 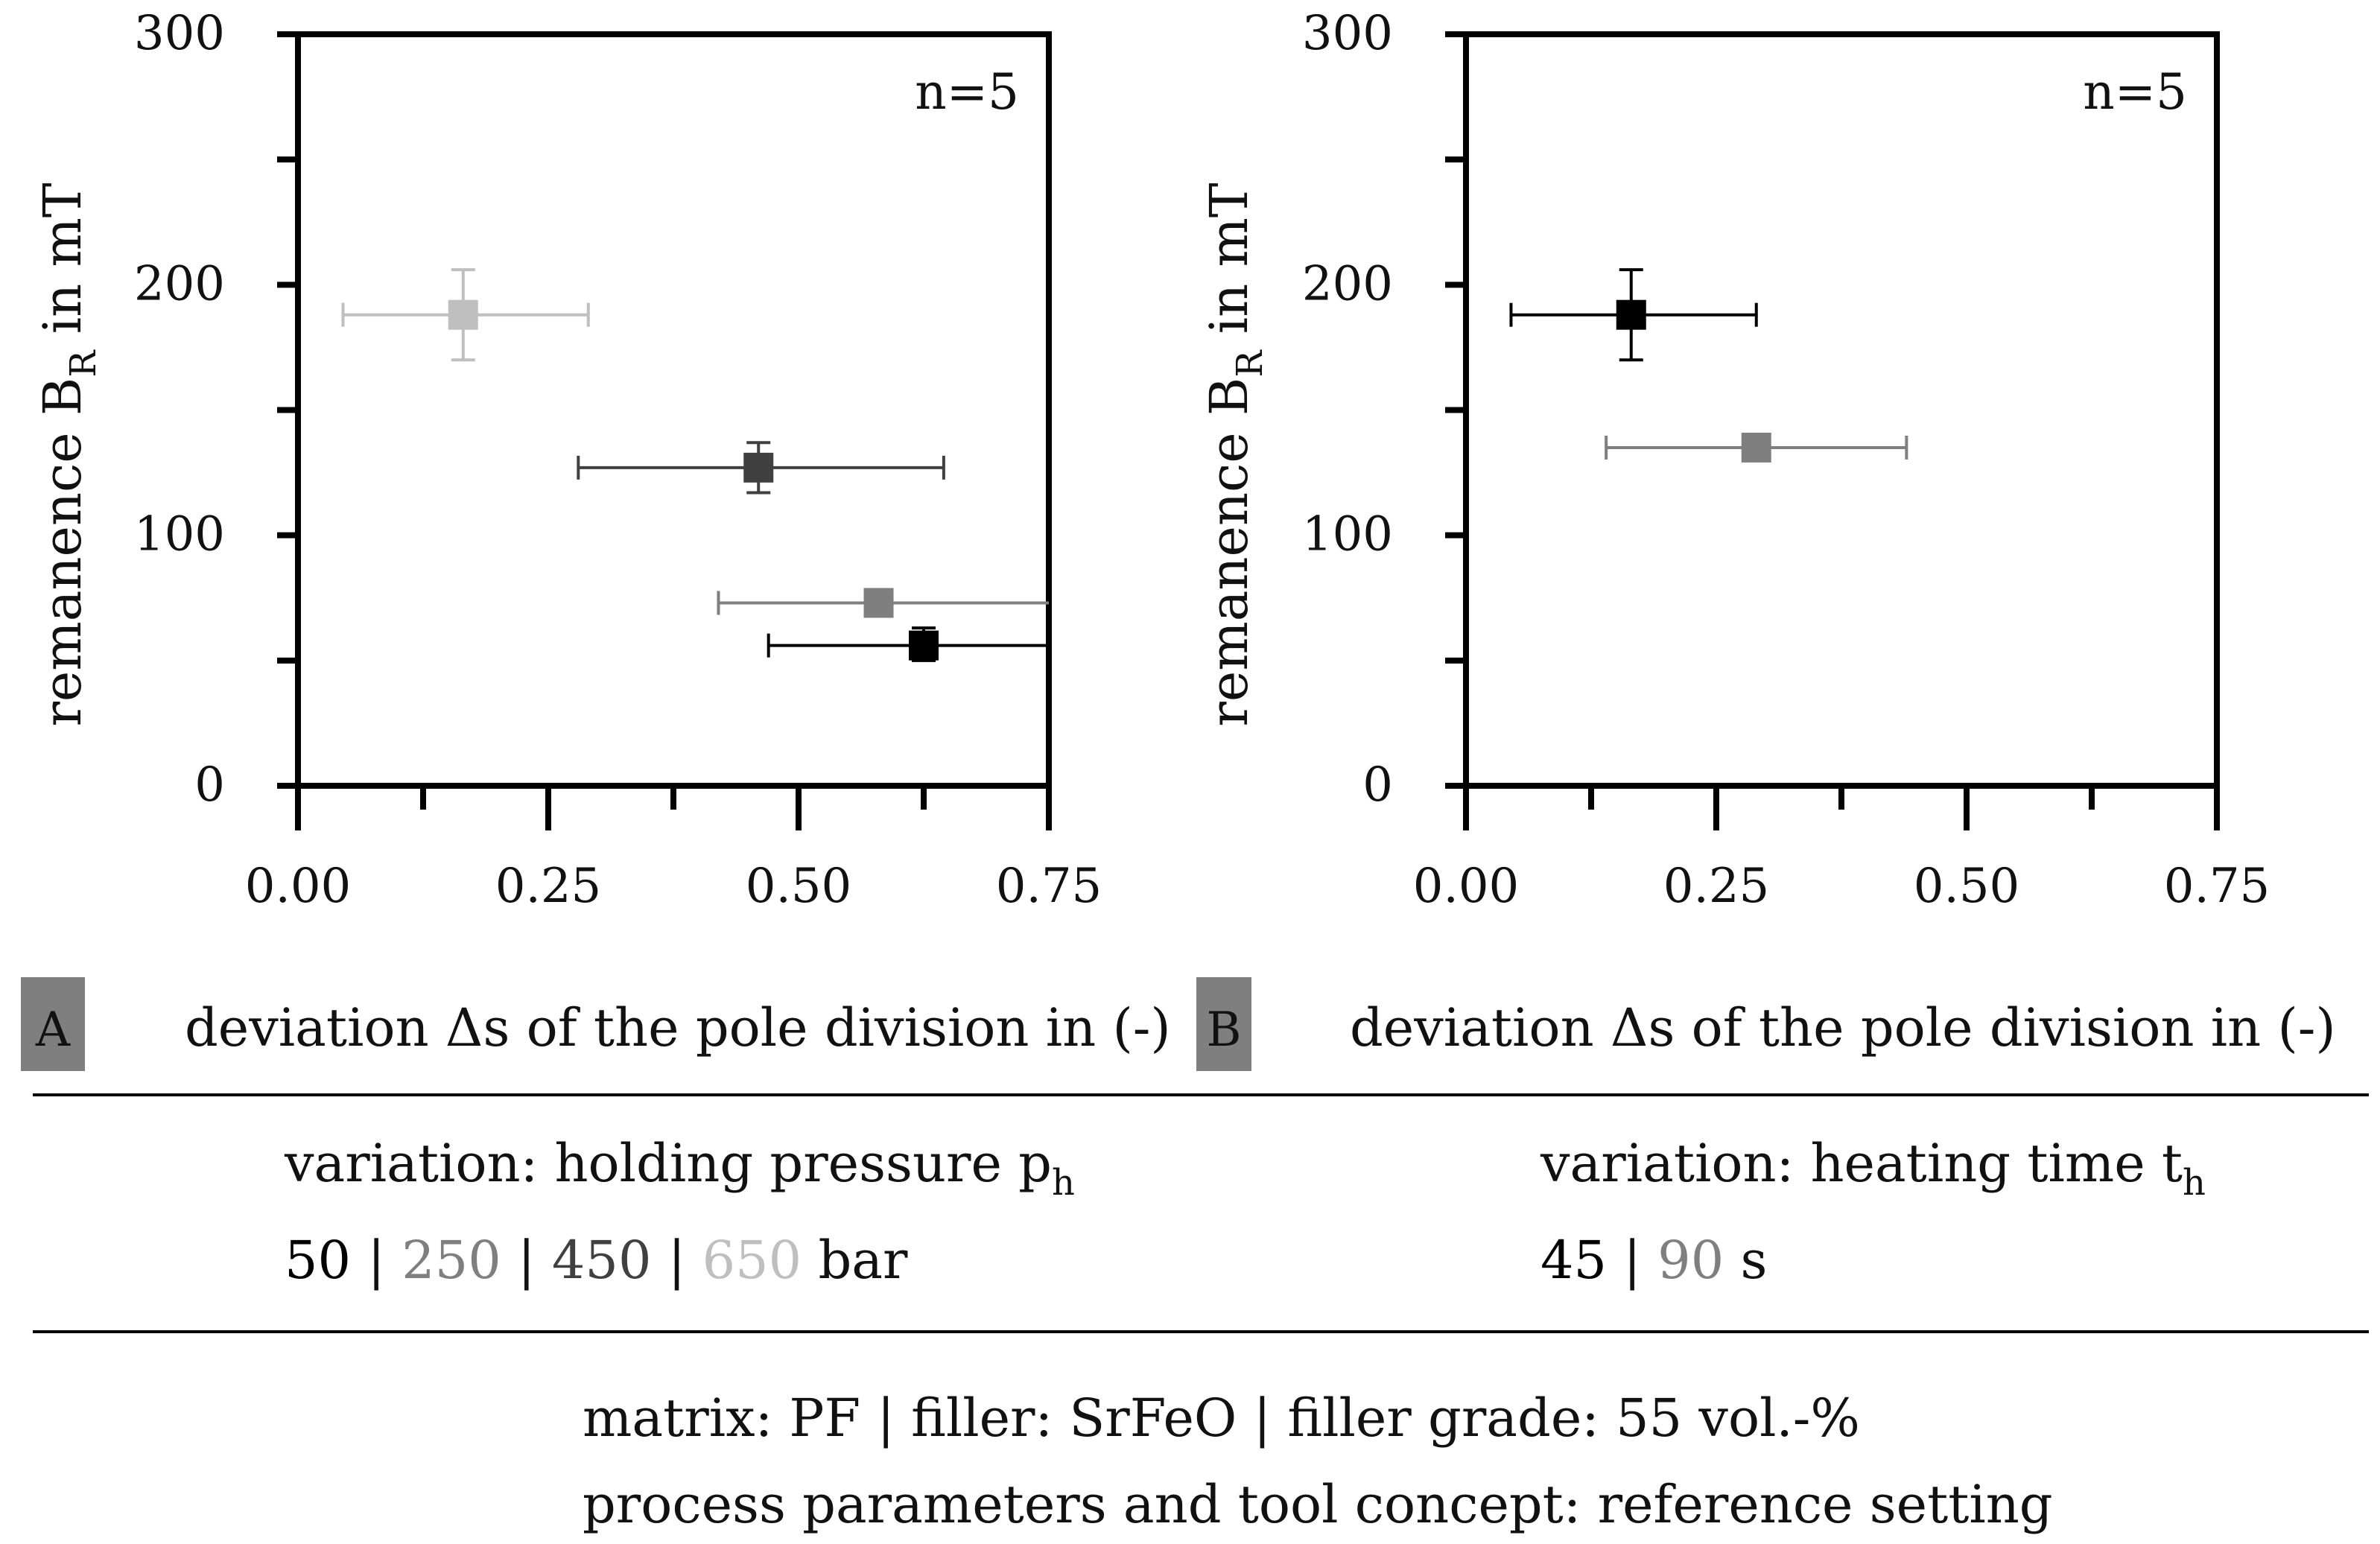 I want to click on panel-b-badge, so click(x=1223, y=1024).